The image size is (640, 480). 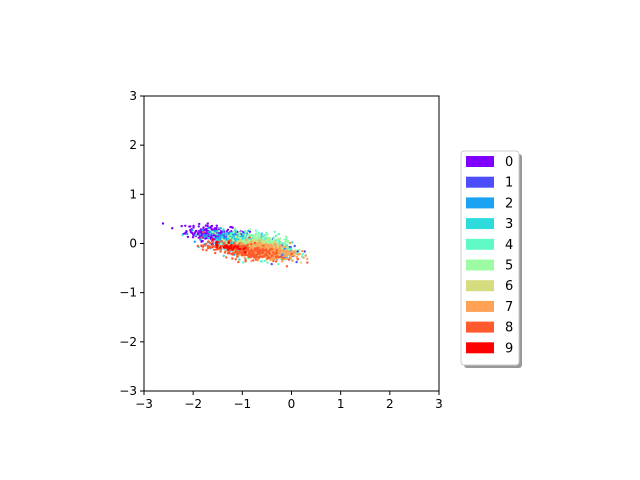 What do you see at coordinates (509, 348) in the screenshot?
I see `legend-label-9: 9` at bounding box center [509, 348].